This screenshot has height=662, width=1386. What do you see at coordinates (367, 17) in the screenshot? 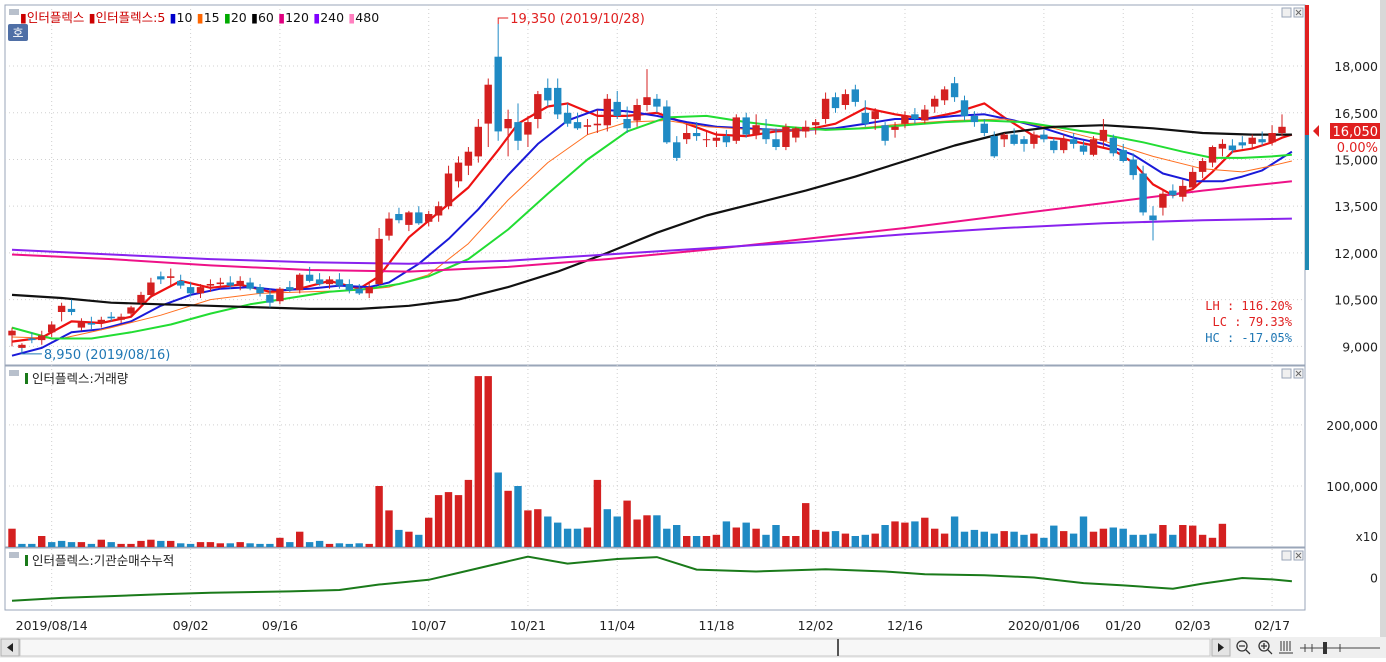
I see `legend-item: 480` at bounding box center [367, 17].